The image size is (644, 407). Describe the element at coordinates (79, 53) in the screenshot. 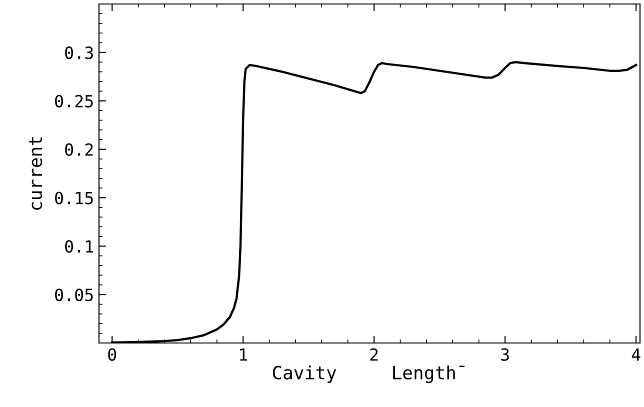

I see `y-tick-label: 0.3` at that location.